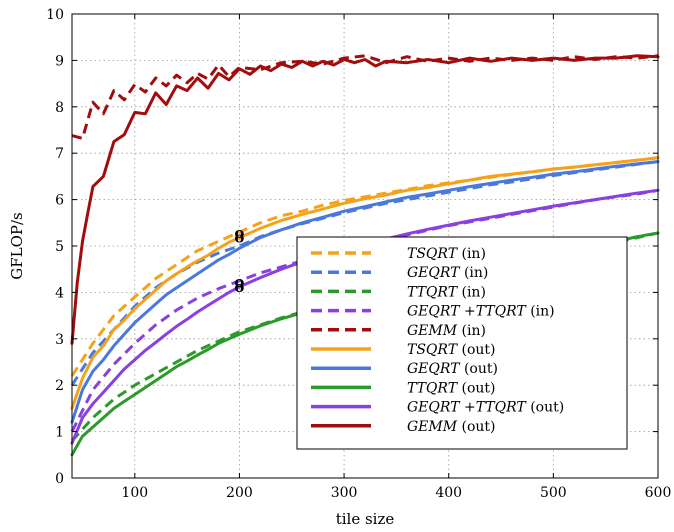 Image resolution: width=674 pixels, height=532 pixels. Describe the element at coordinates (59, 108) in the screenshot. I see `y-tick-label: 8` at that location.